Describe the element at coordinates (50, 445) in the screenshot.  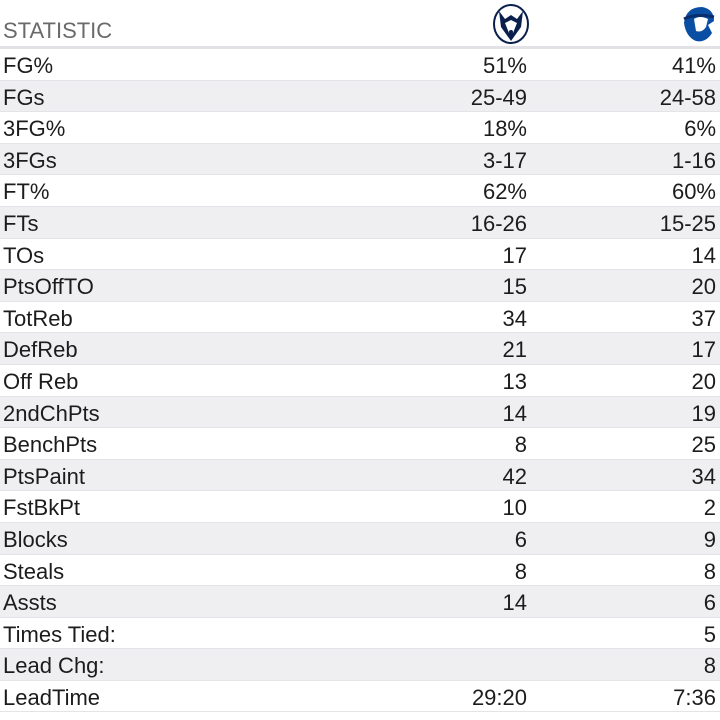
I see `stat-label: BenchPts` at that location.